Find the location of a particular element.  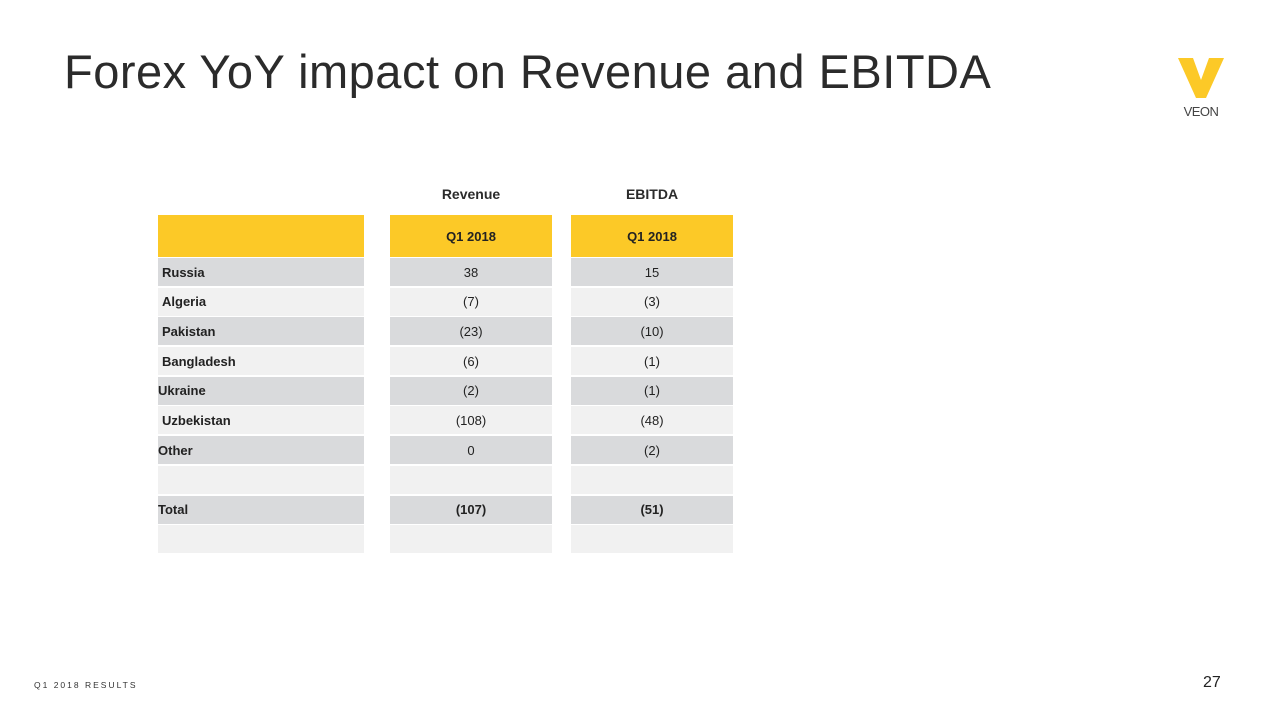

slide-title: Forex YoY impact on Revenue and EBITDA is located at coordinates (528, 71).